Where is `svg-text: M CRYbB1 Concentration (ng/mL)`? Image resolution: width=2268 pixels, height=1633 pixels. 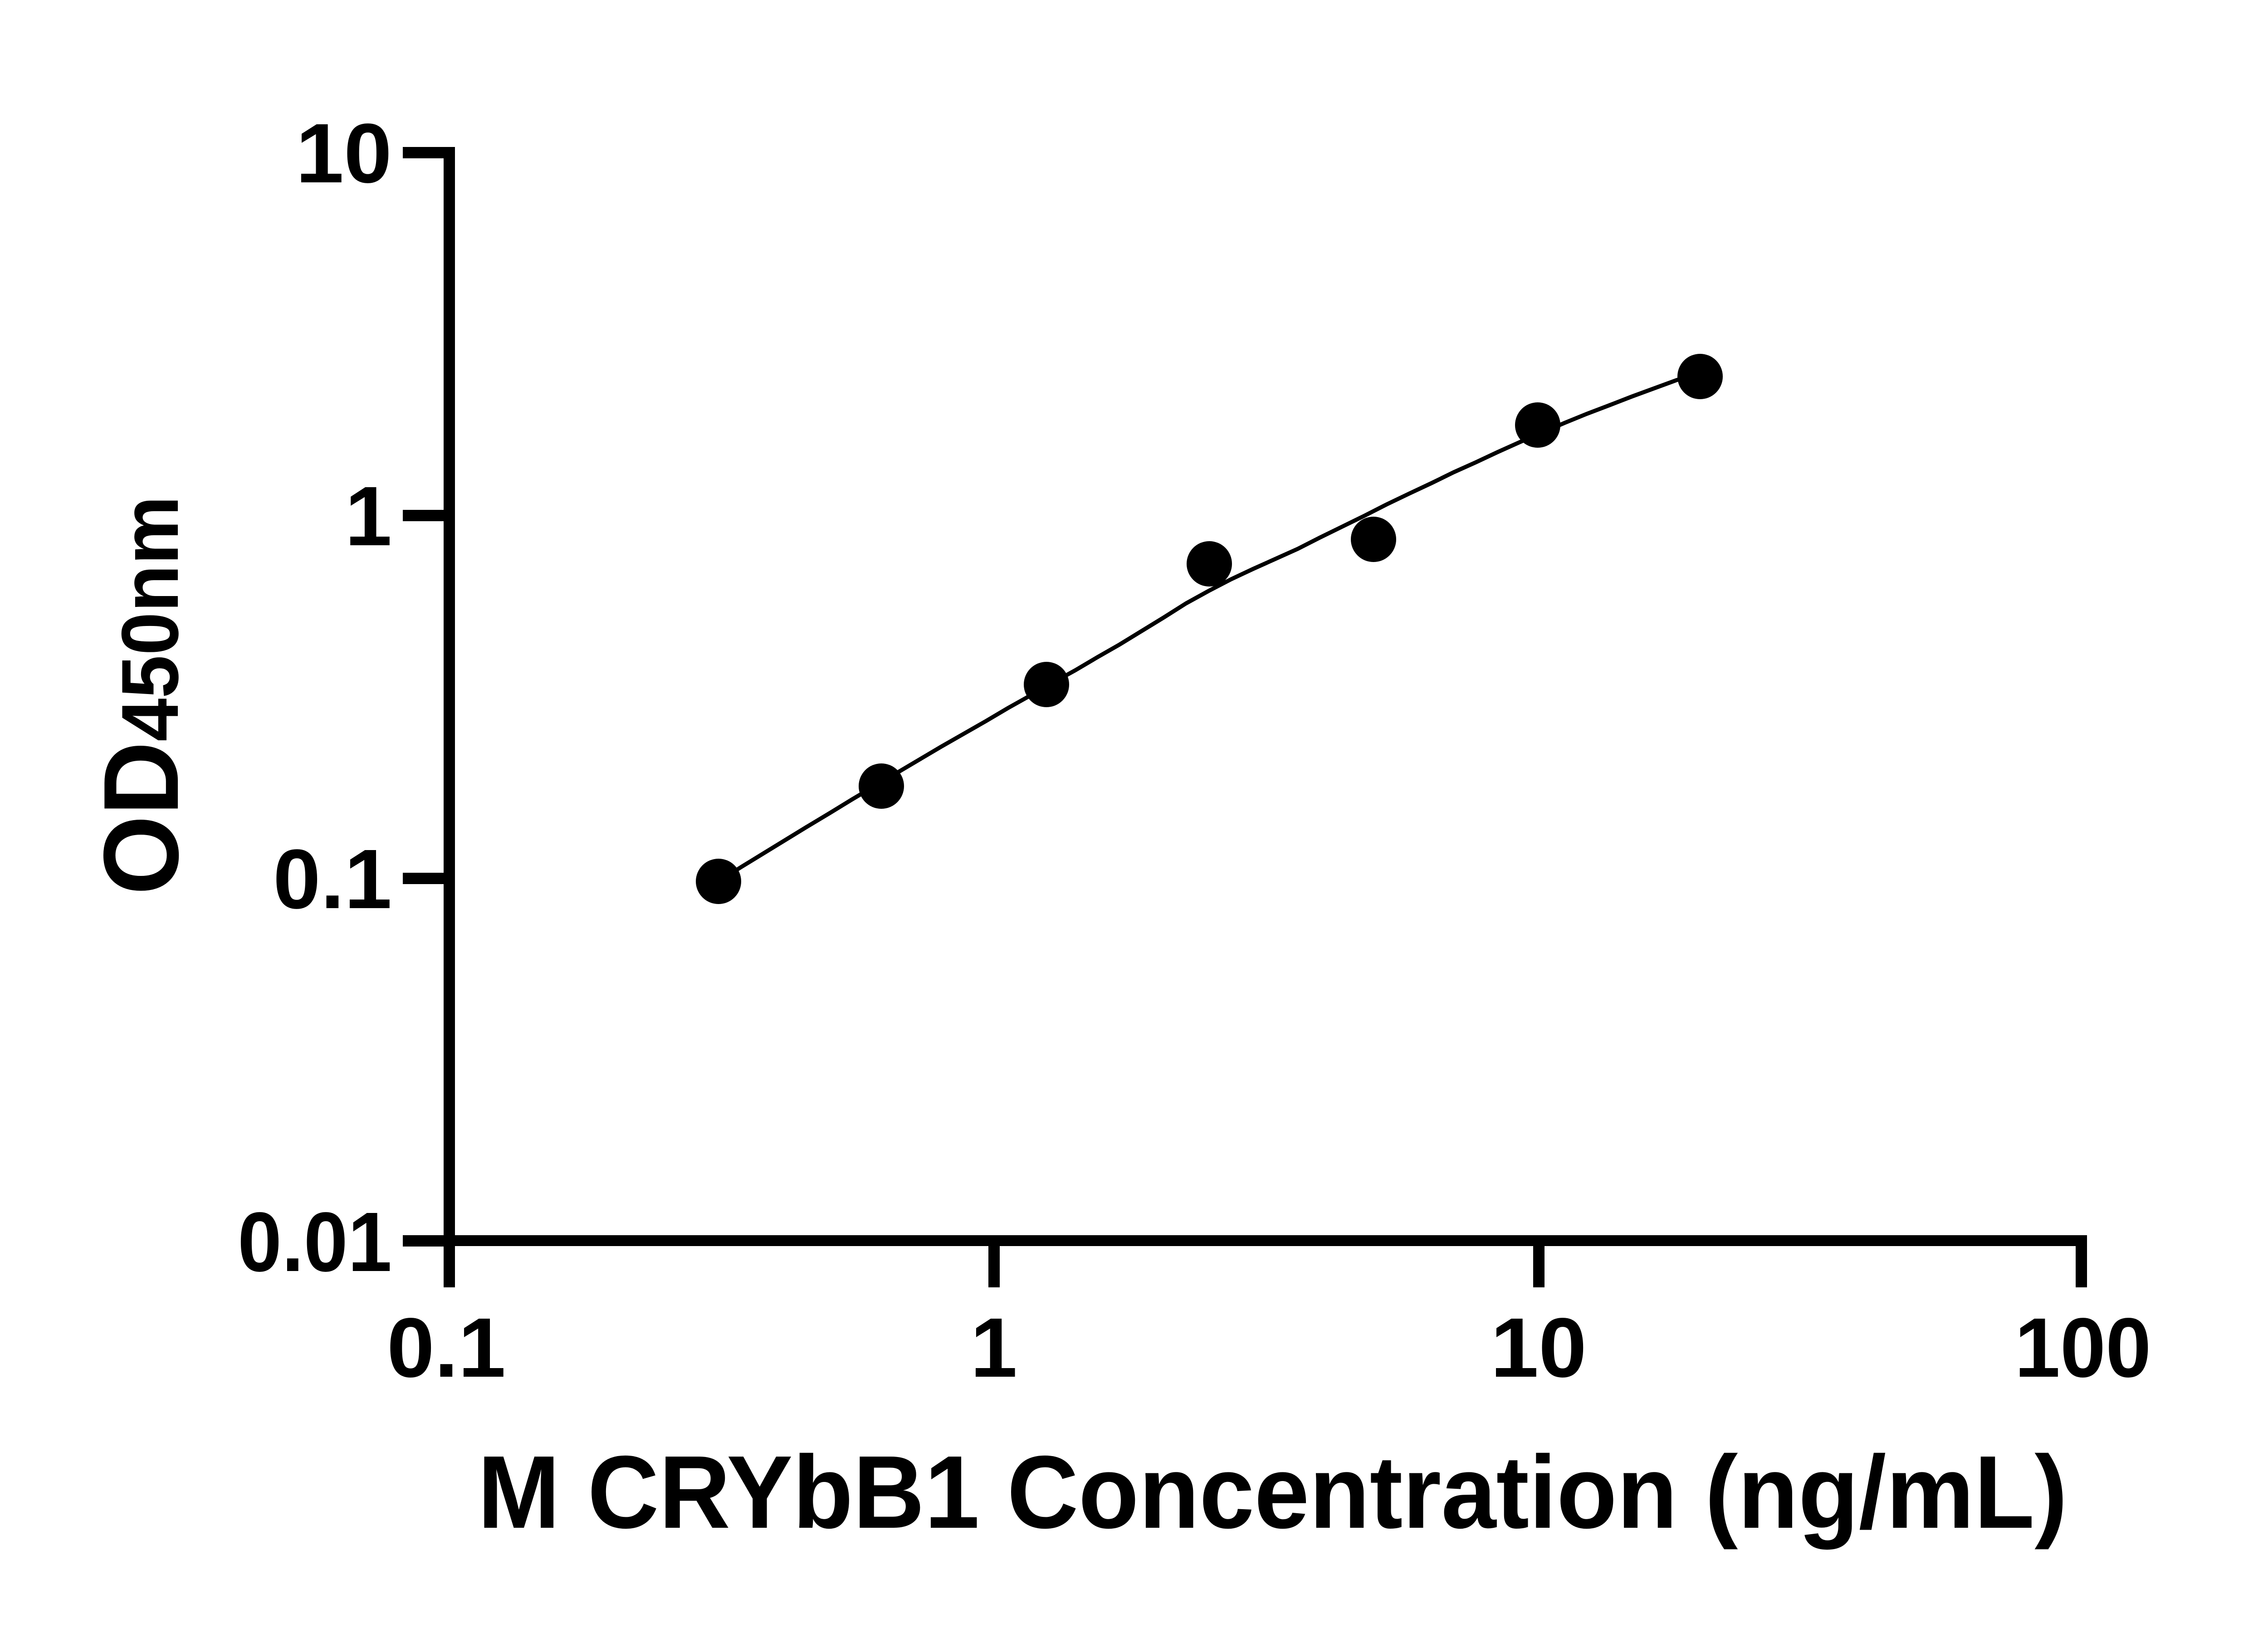 svg-text: M CRYbB1 Concentration (ng/mL) is located at coordinates (1273, 1492).